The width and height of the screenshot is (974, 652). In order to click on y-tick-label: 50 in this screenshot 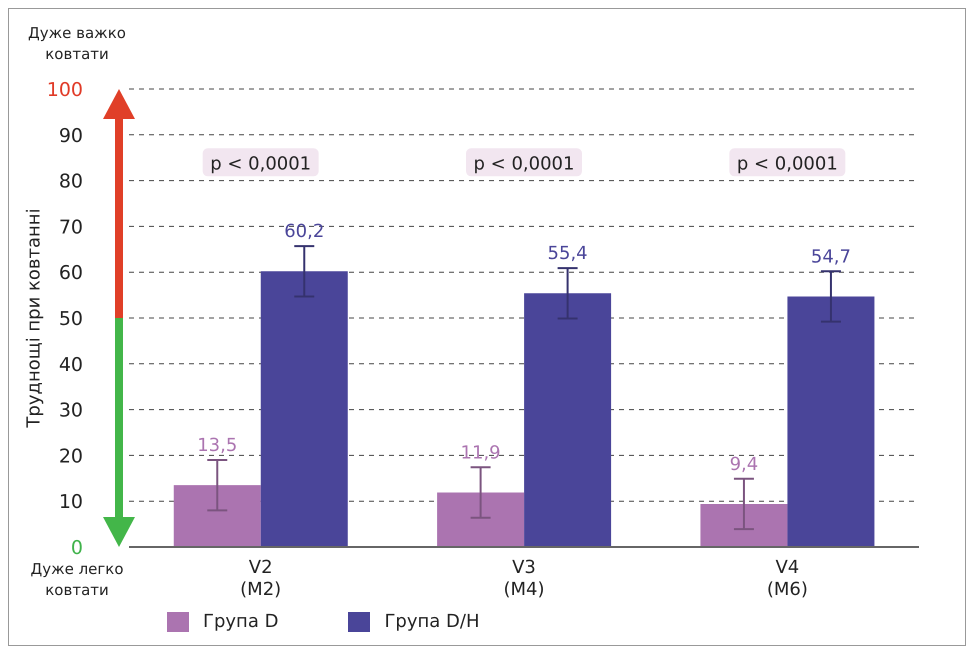, I will do `click(70, 319)`.